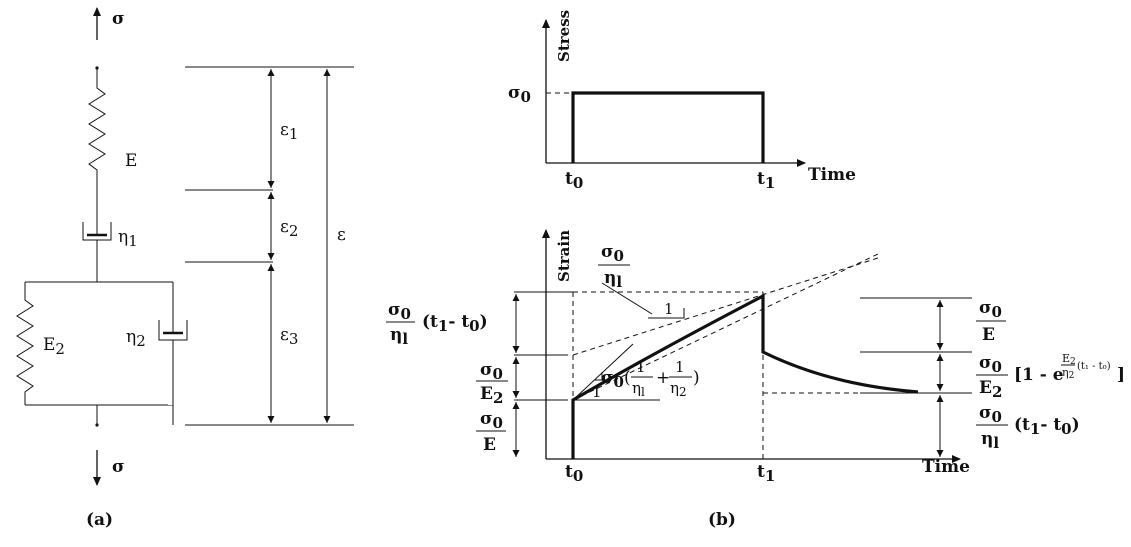  I want to click on dashpot-eta2-label: η2, so click(136, 338).